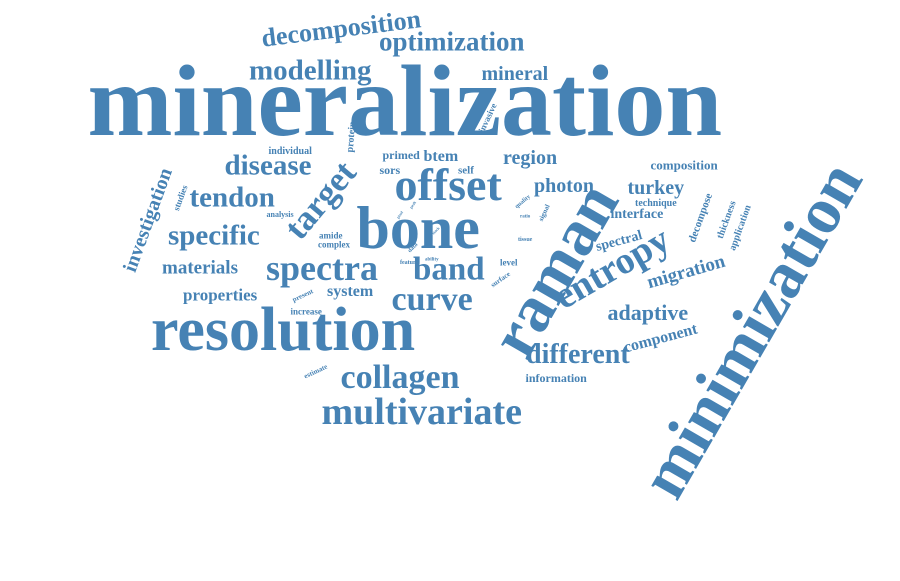 Image resolution: width=900 pixels, height=581 pixels. What do you see at coordinates (180, 197) in the screenshot?
I see `word-studies: studies` at bounding box center [180, 197].